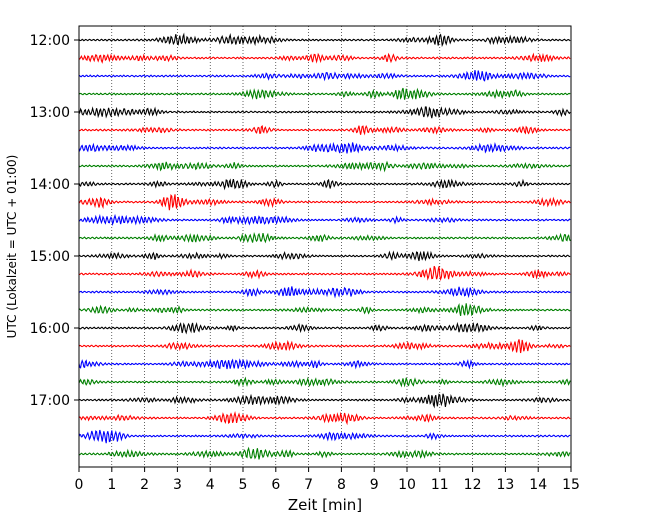 The height and width of the screenshot is (520, 650). Describe the element at coordinates (308, 485) in the screenshot. I see `x-tick-label: 7` at that location.